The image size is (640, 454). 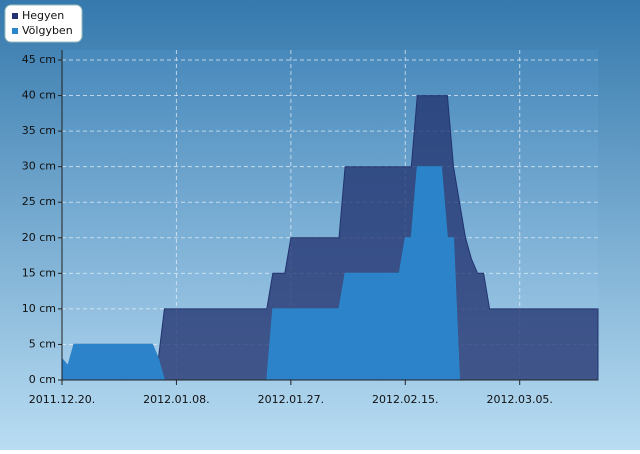 I want to click on x-tick-label: 2012.03.05., so click(x=519, y=399).